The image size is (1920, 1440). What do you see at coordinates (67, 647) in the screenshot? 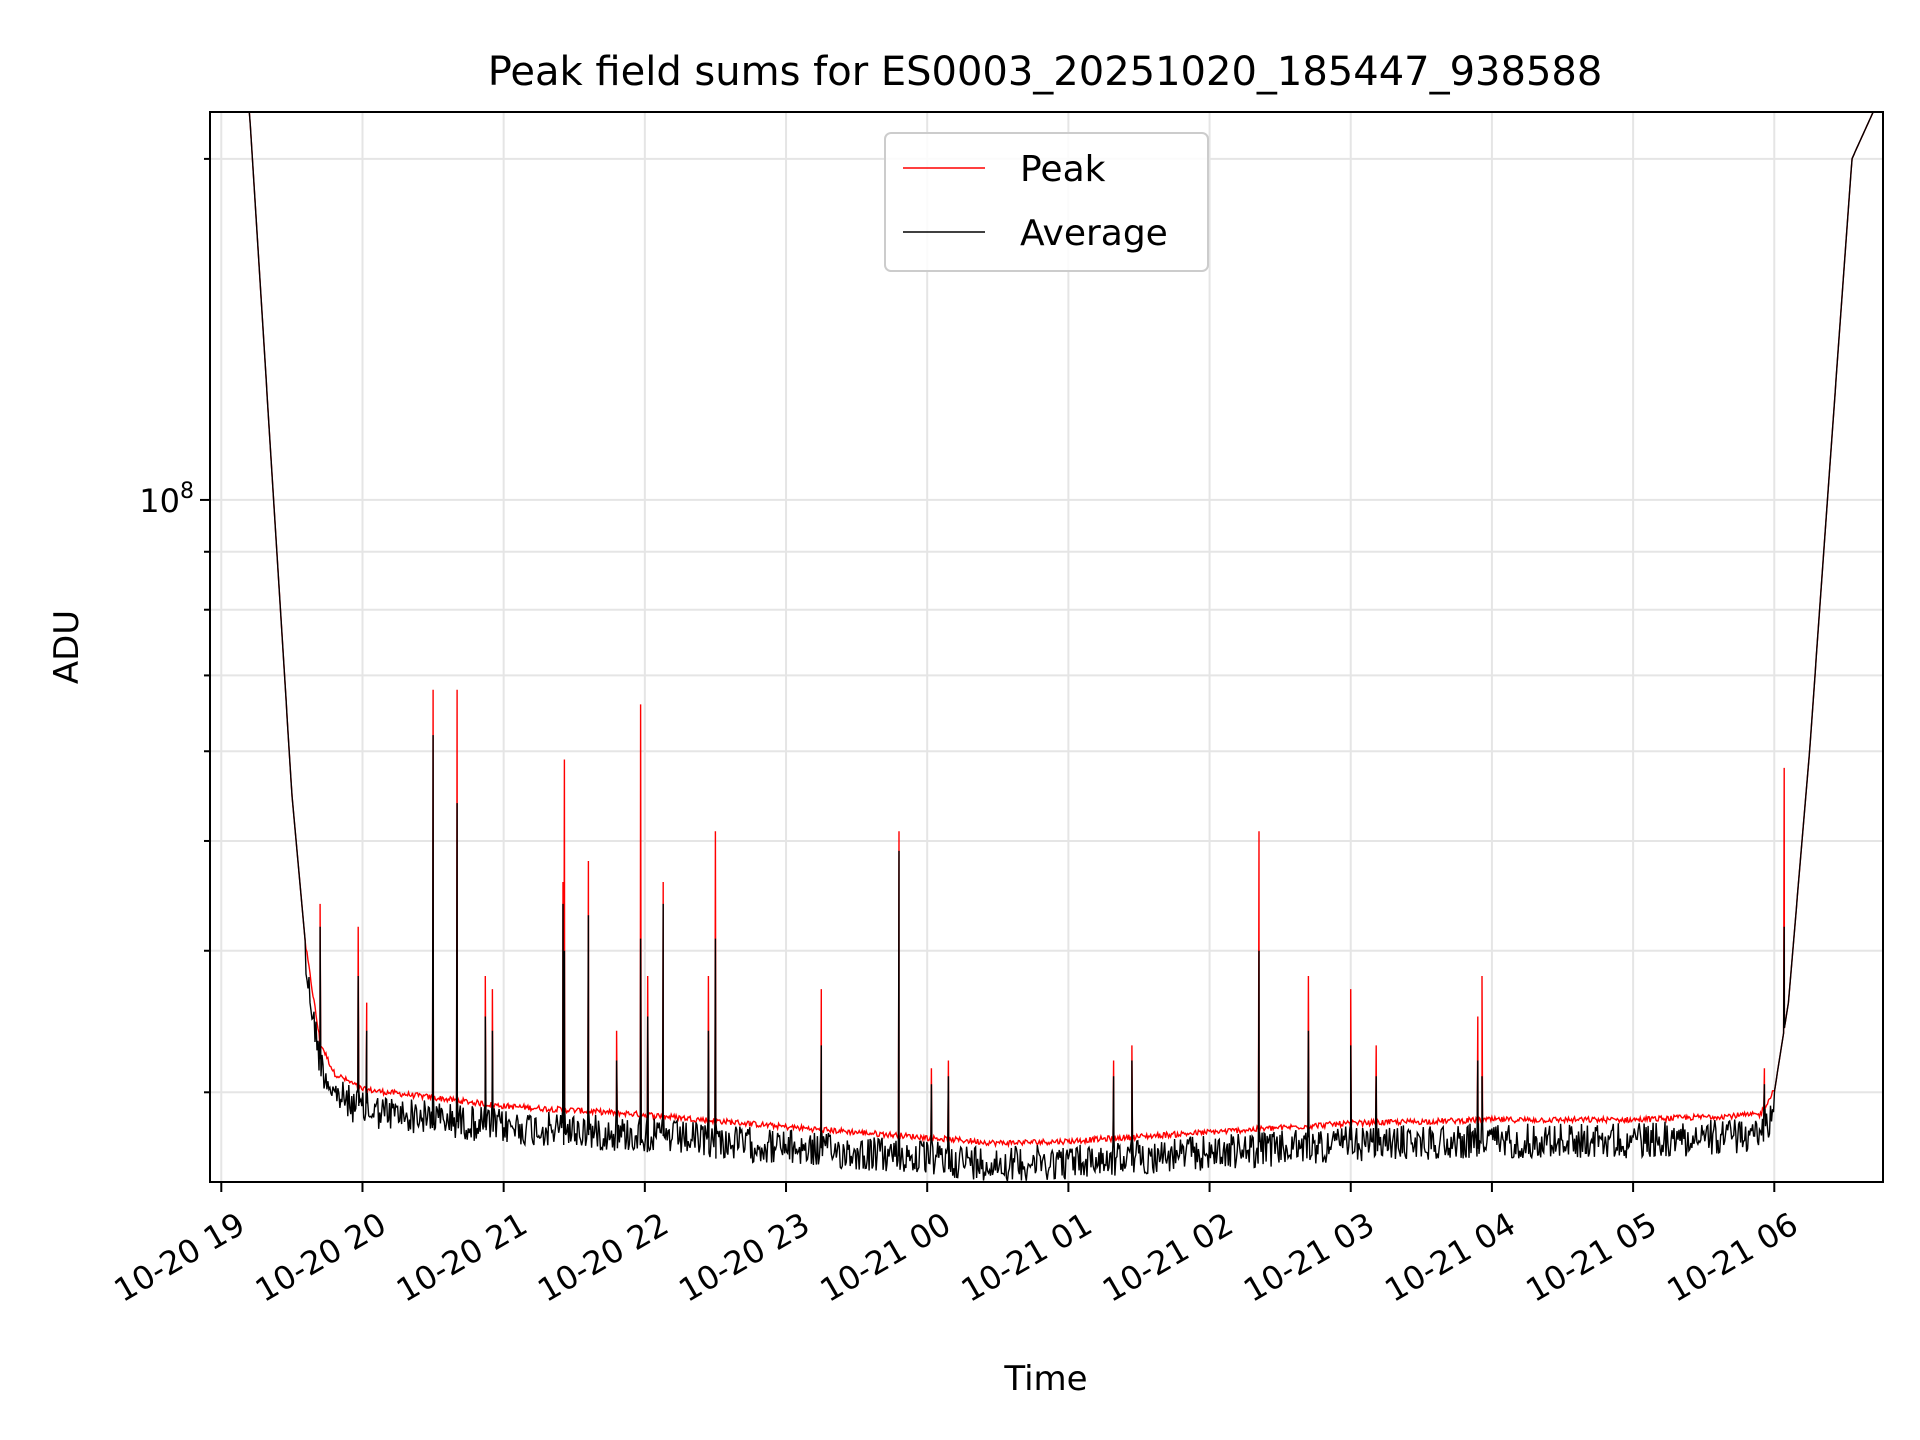
I see `y-axis-label: ADU` at bounding box center [67, 647].